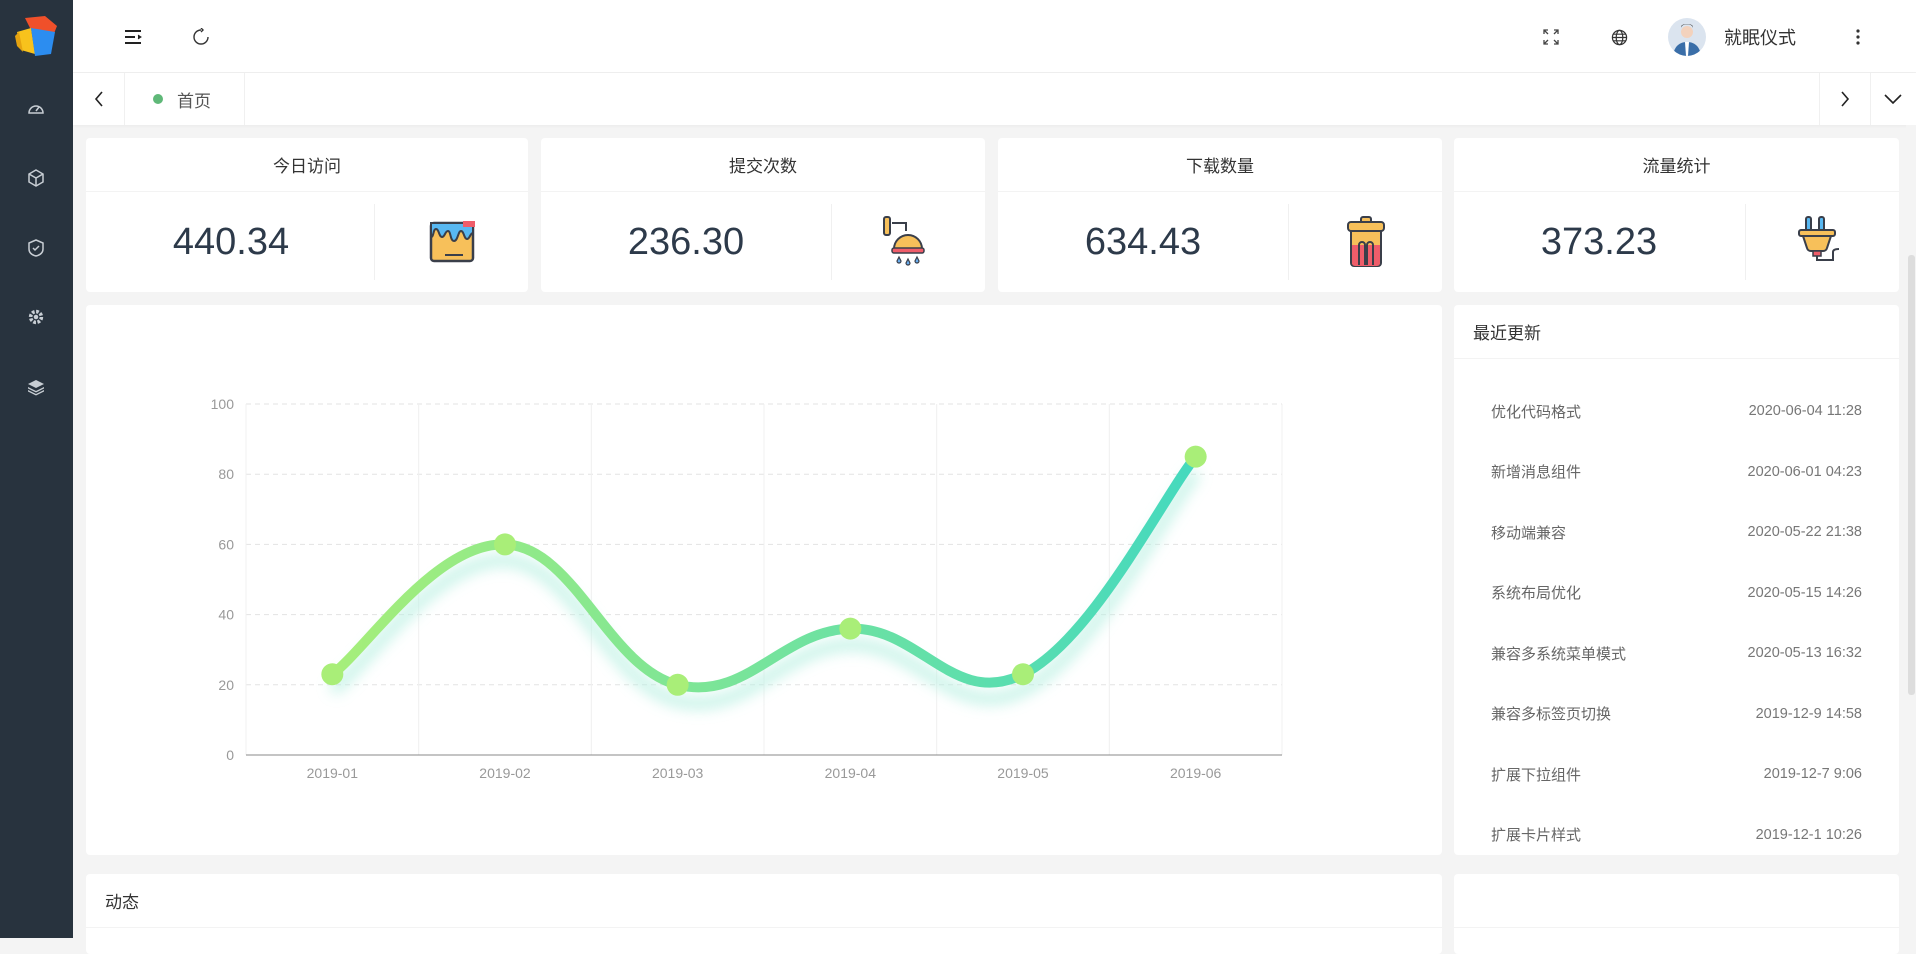 This screenshot has width=1916, height=954. I want to click on fullscreen-icon, so click(1551, 37).